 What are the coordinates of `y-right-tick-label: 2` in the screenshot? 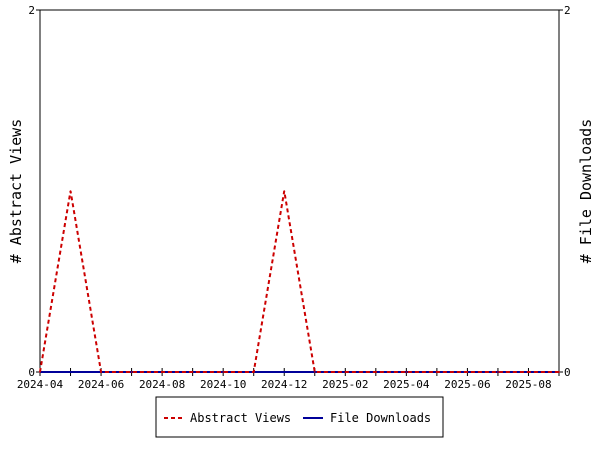 It's located at (567, 10).